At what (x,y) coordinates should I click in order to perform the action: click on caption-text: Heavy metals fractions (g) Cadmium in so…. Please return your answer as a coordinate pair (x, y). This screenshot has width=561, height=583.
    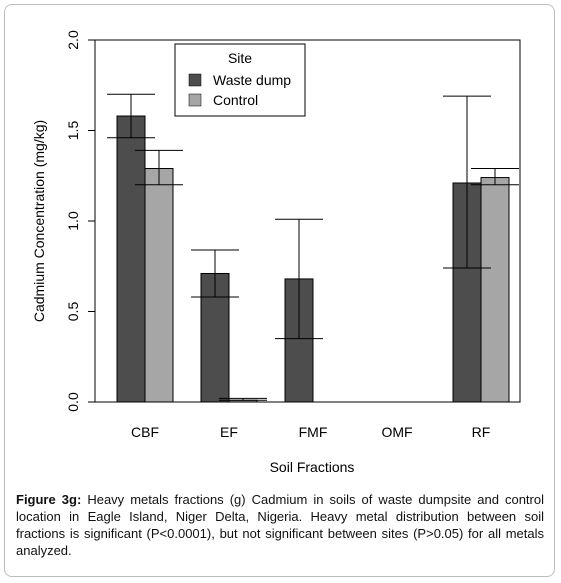
    Looking at the image, I should click on (280, 525).